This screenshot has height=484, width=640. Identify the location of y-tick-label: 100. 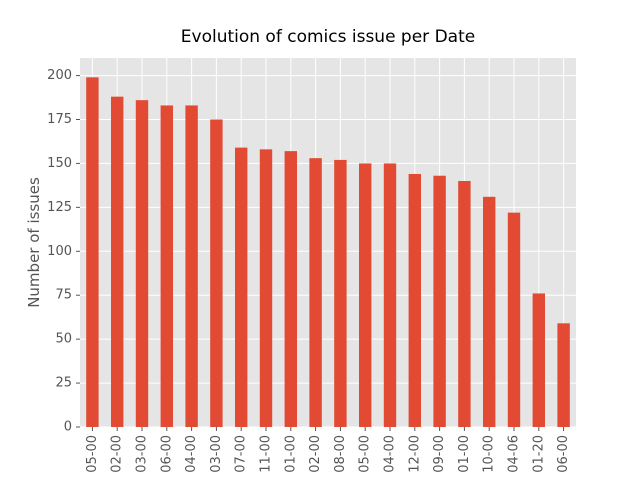
(59, 251).